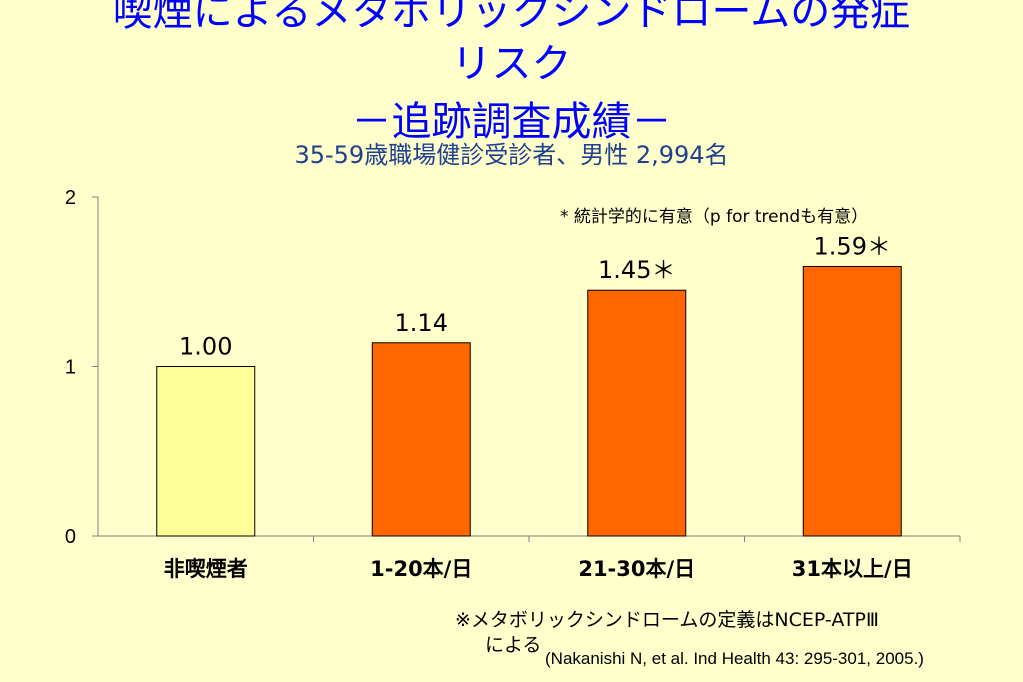 Image resolution: width=1023 pixels, height=682 pixels. I want to click on y-tick-label: 1, so click(70, 368).